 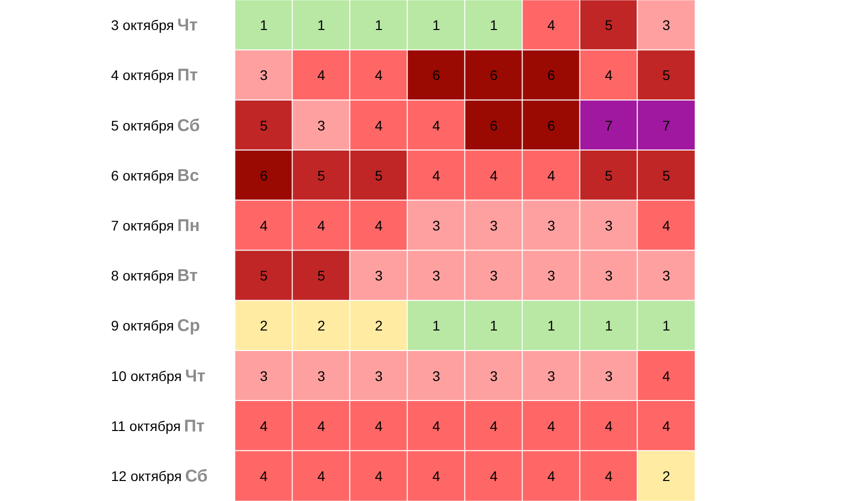 I want to click on y-tick-label: 6 октября Вс, so click(x=155, y=175).